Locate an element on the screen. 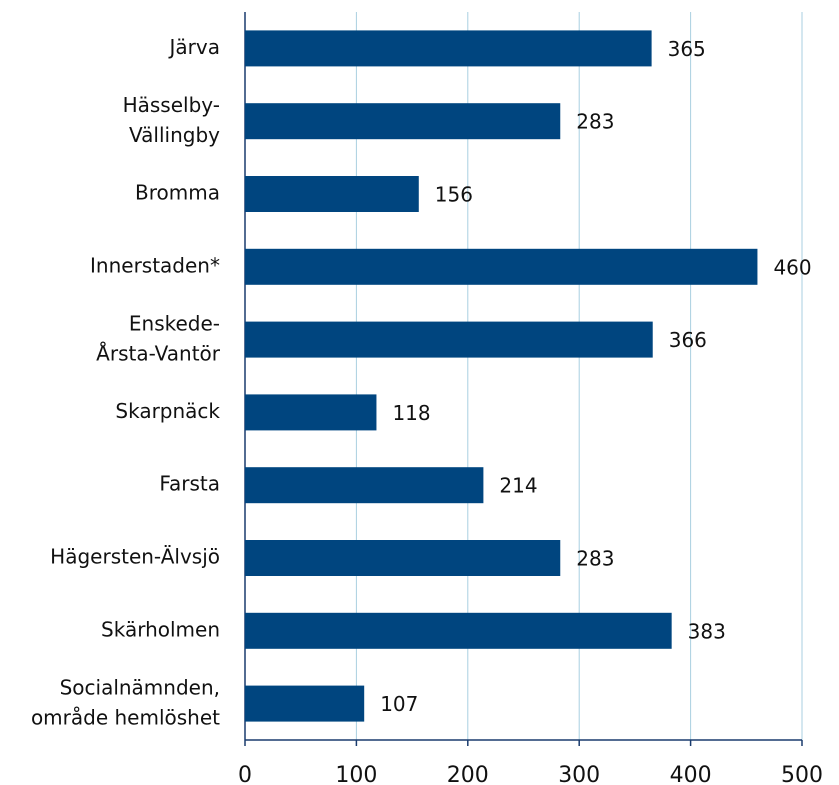  data-label: 107 is located at coordinates (399, 704).